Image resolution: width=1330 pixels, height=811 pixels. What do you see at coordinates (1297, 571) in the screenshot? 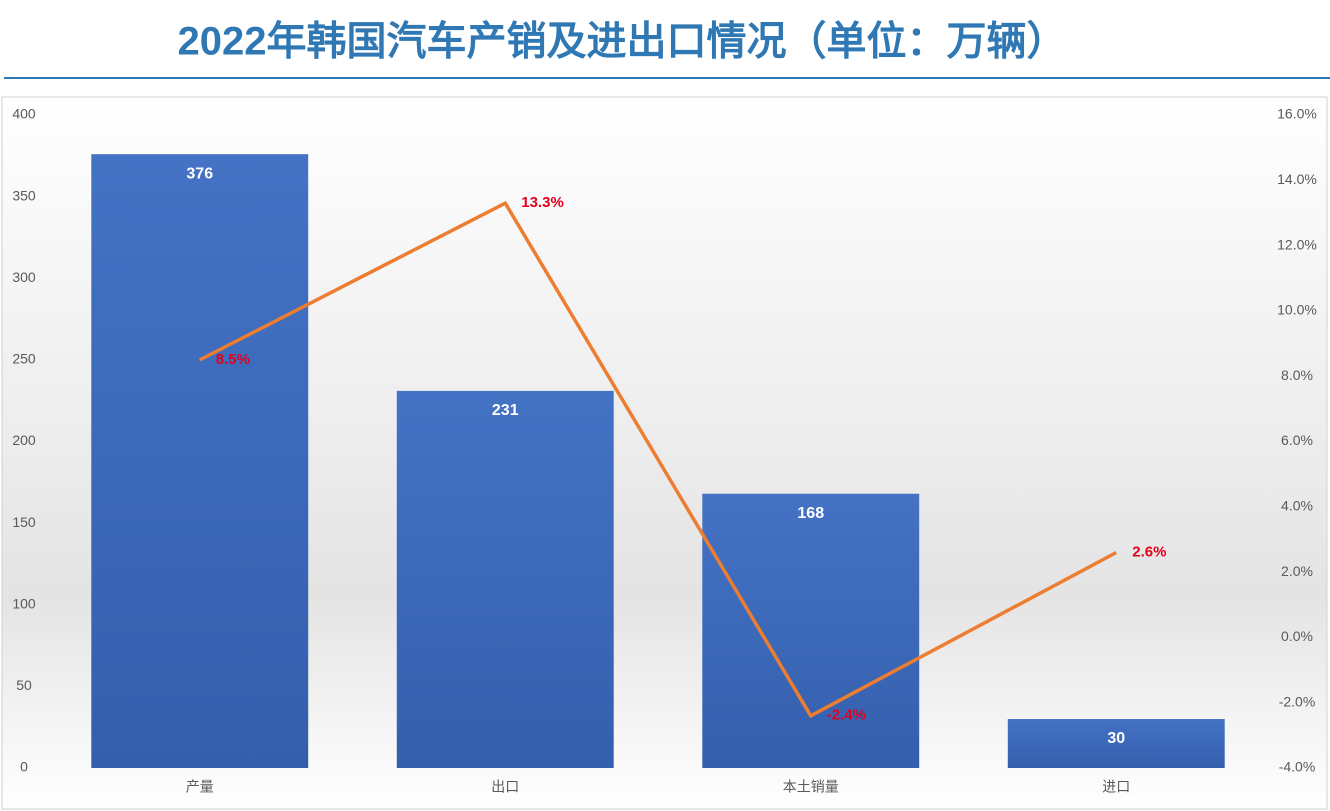
I see `y2-tick-label: 2.0%` at bounding box center [1297, 571].